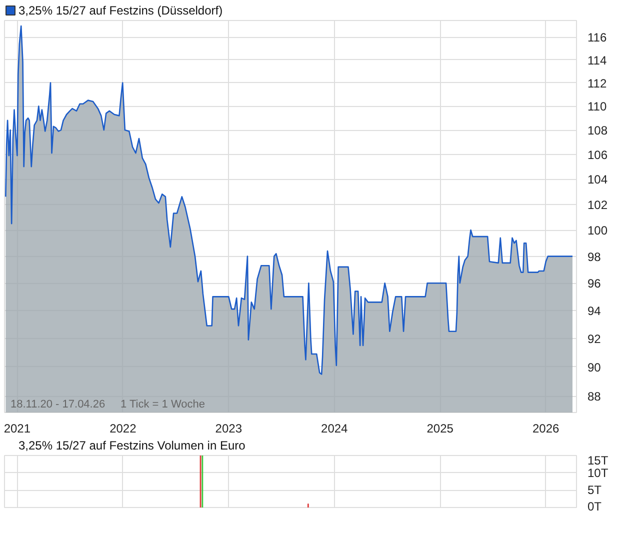 The height and width of the screenshot is (546, 620). Describe the element at coordinates (228, 429) in the screenshot. I see `x-tick-label: 2023` at that location.